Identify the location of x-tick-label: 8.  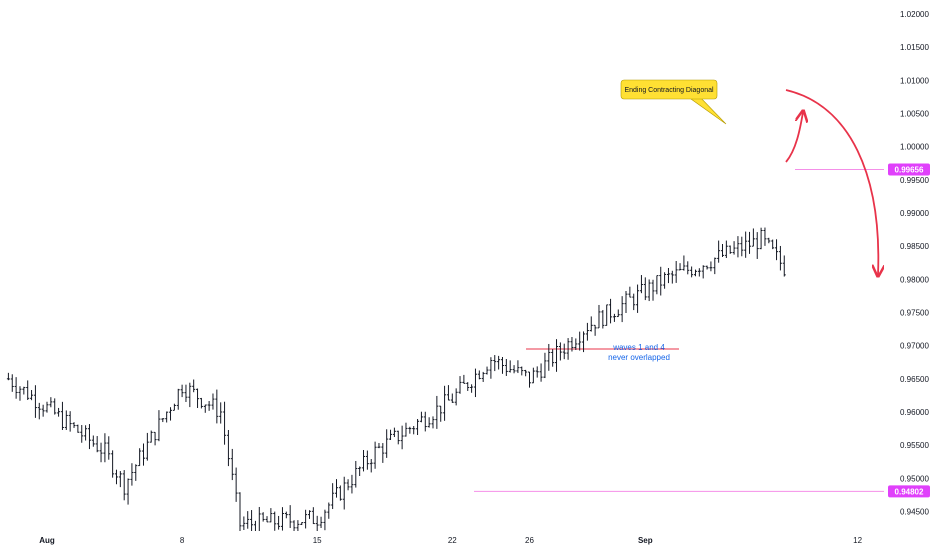
(182, 540).